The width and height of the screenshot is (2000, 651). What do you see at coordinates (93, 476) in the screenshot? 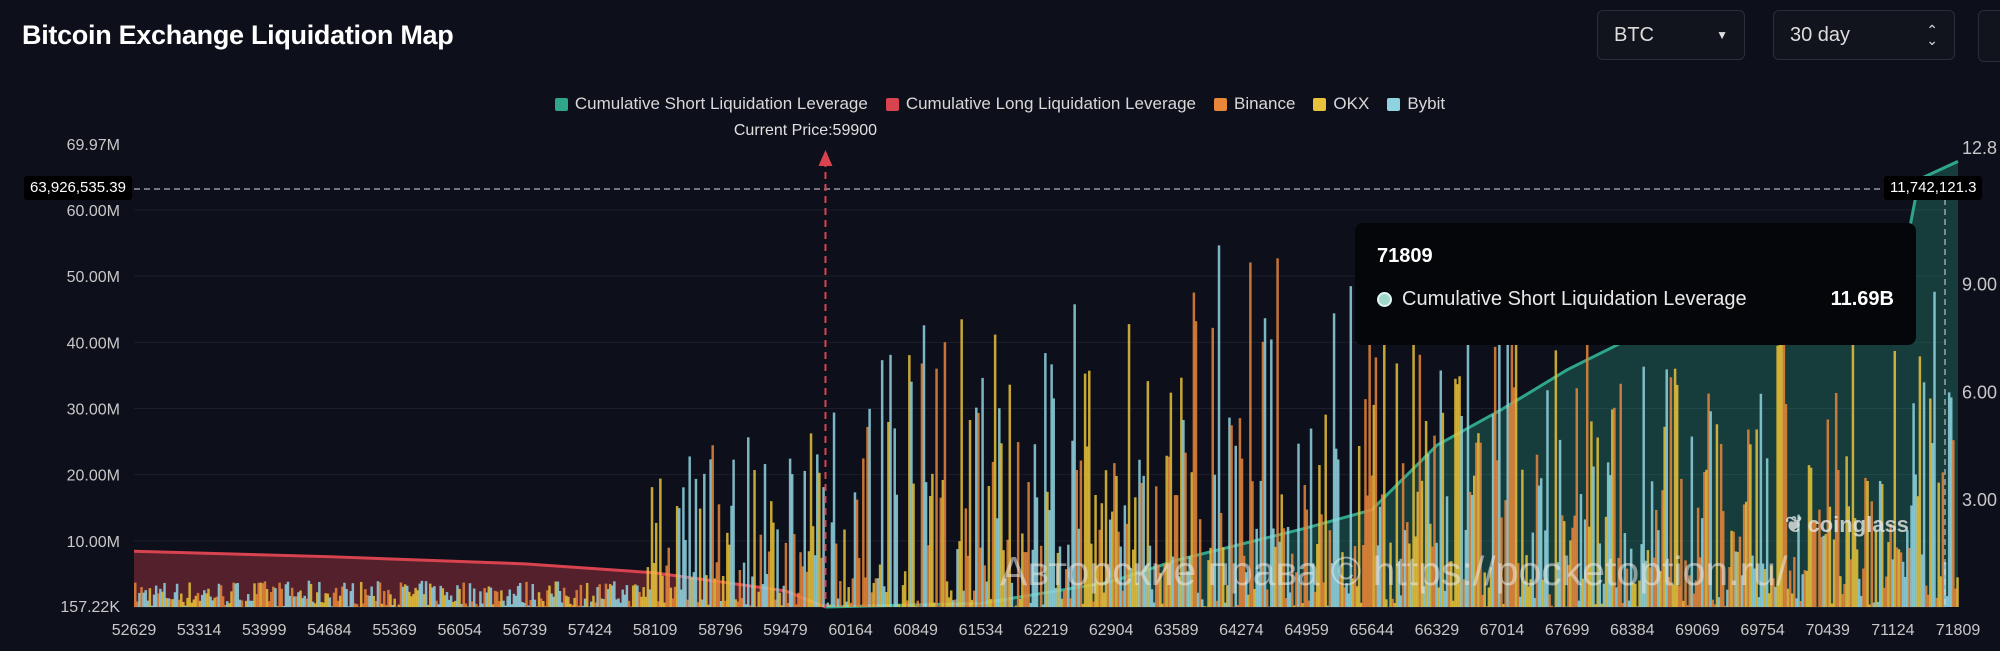
I see `left-axis-tick: 20.00M` at bounding box center [93, 476].